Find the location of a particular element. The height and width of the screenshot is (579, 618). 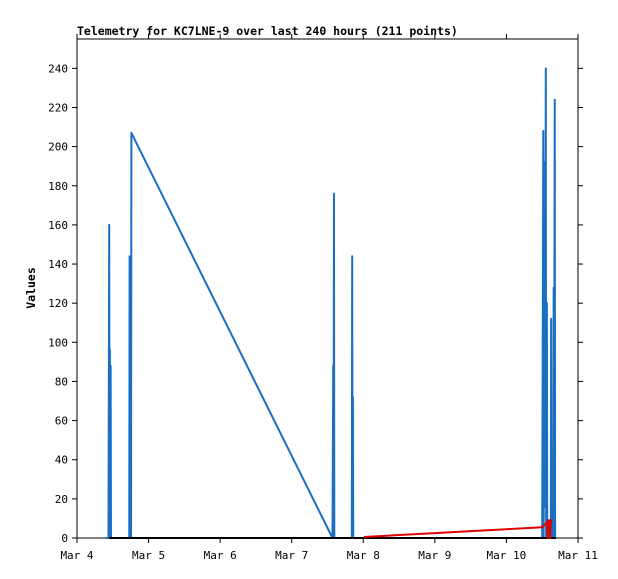

y-tick-label-80: 80 is located at coordinates (61, 381).